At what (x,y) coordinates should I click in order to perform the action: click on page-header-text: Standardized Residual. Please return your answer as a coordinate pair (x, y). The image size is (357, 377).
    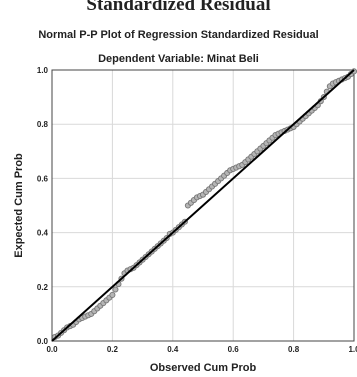
    Looking at the image, I should click on (178, 7).